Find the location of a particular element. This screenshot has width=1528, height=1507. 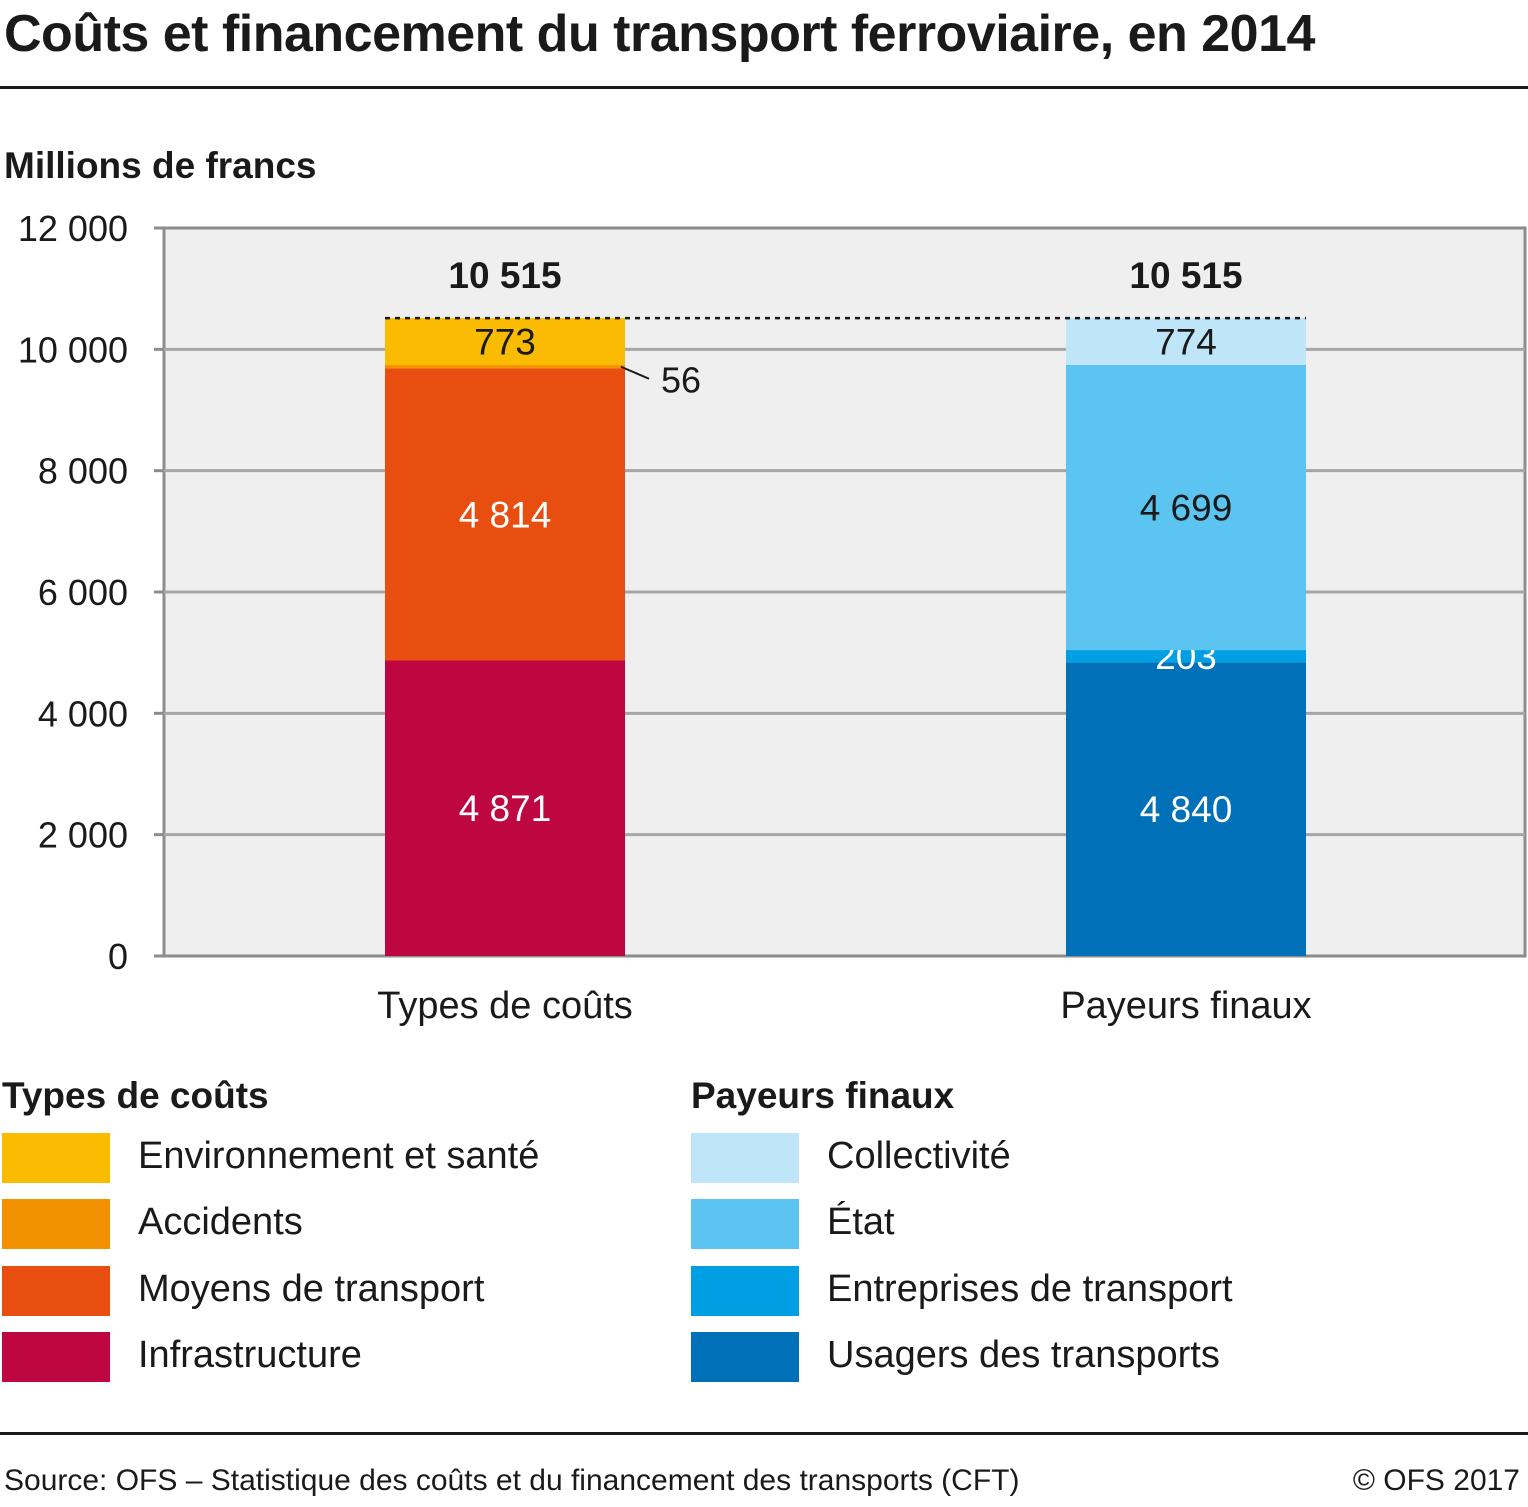

footer-rule is located at coordinates (764, 1433).